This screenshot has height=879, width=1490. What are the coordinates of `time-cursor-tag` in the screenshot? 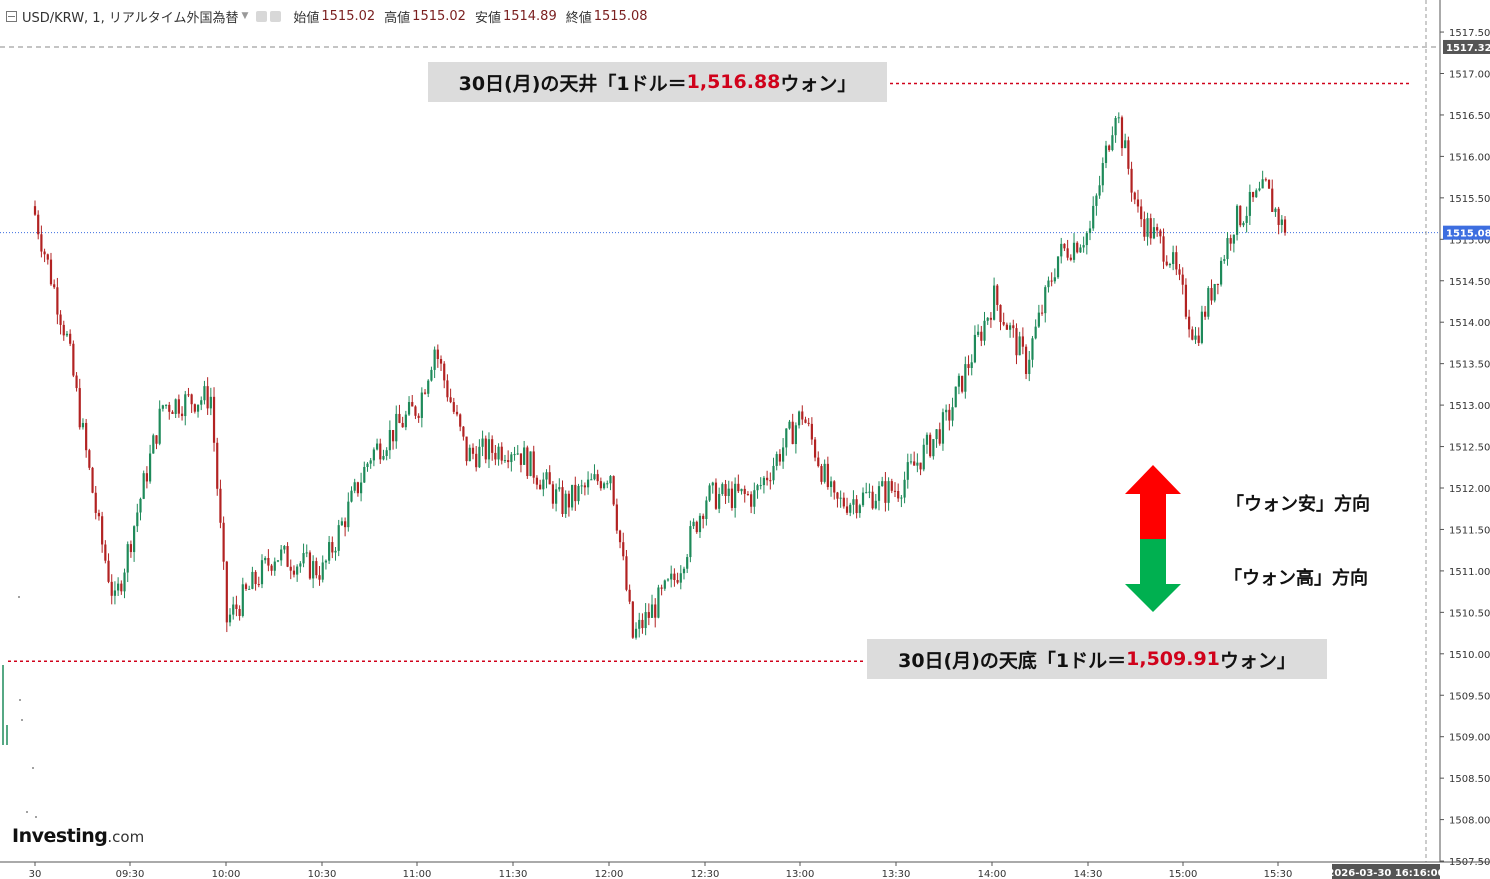 It's located at (1386, 871).